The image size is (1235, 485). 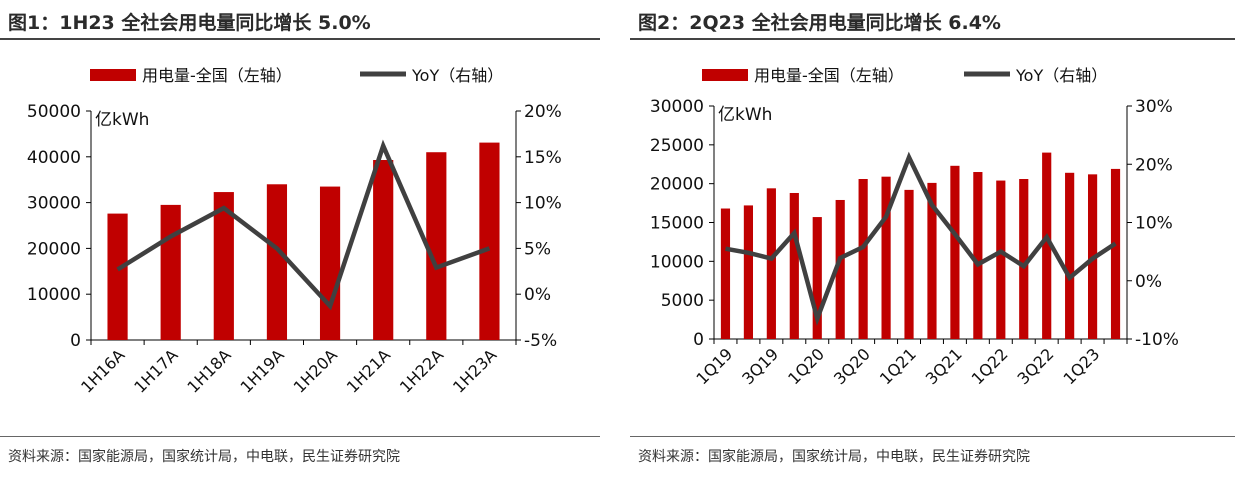 What do you see at coordinates (863, 259) in the screenshot?
I see `bar-3Q20` at bounding box center [863, 259].